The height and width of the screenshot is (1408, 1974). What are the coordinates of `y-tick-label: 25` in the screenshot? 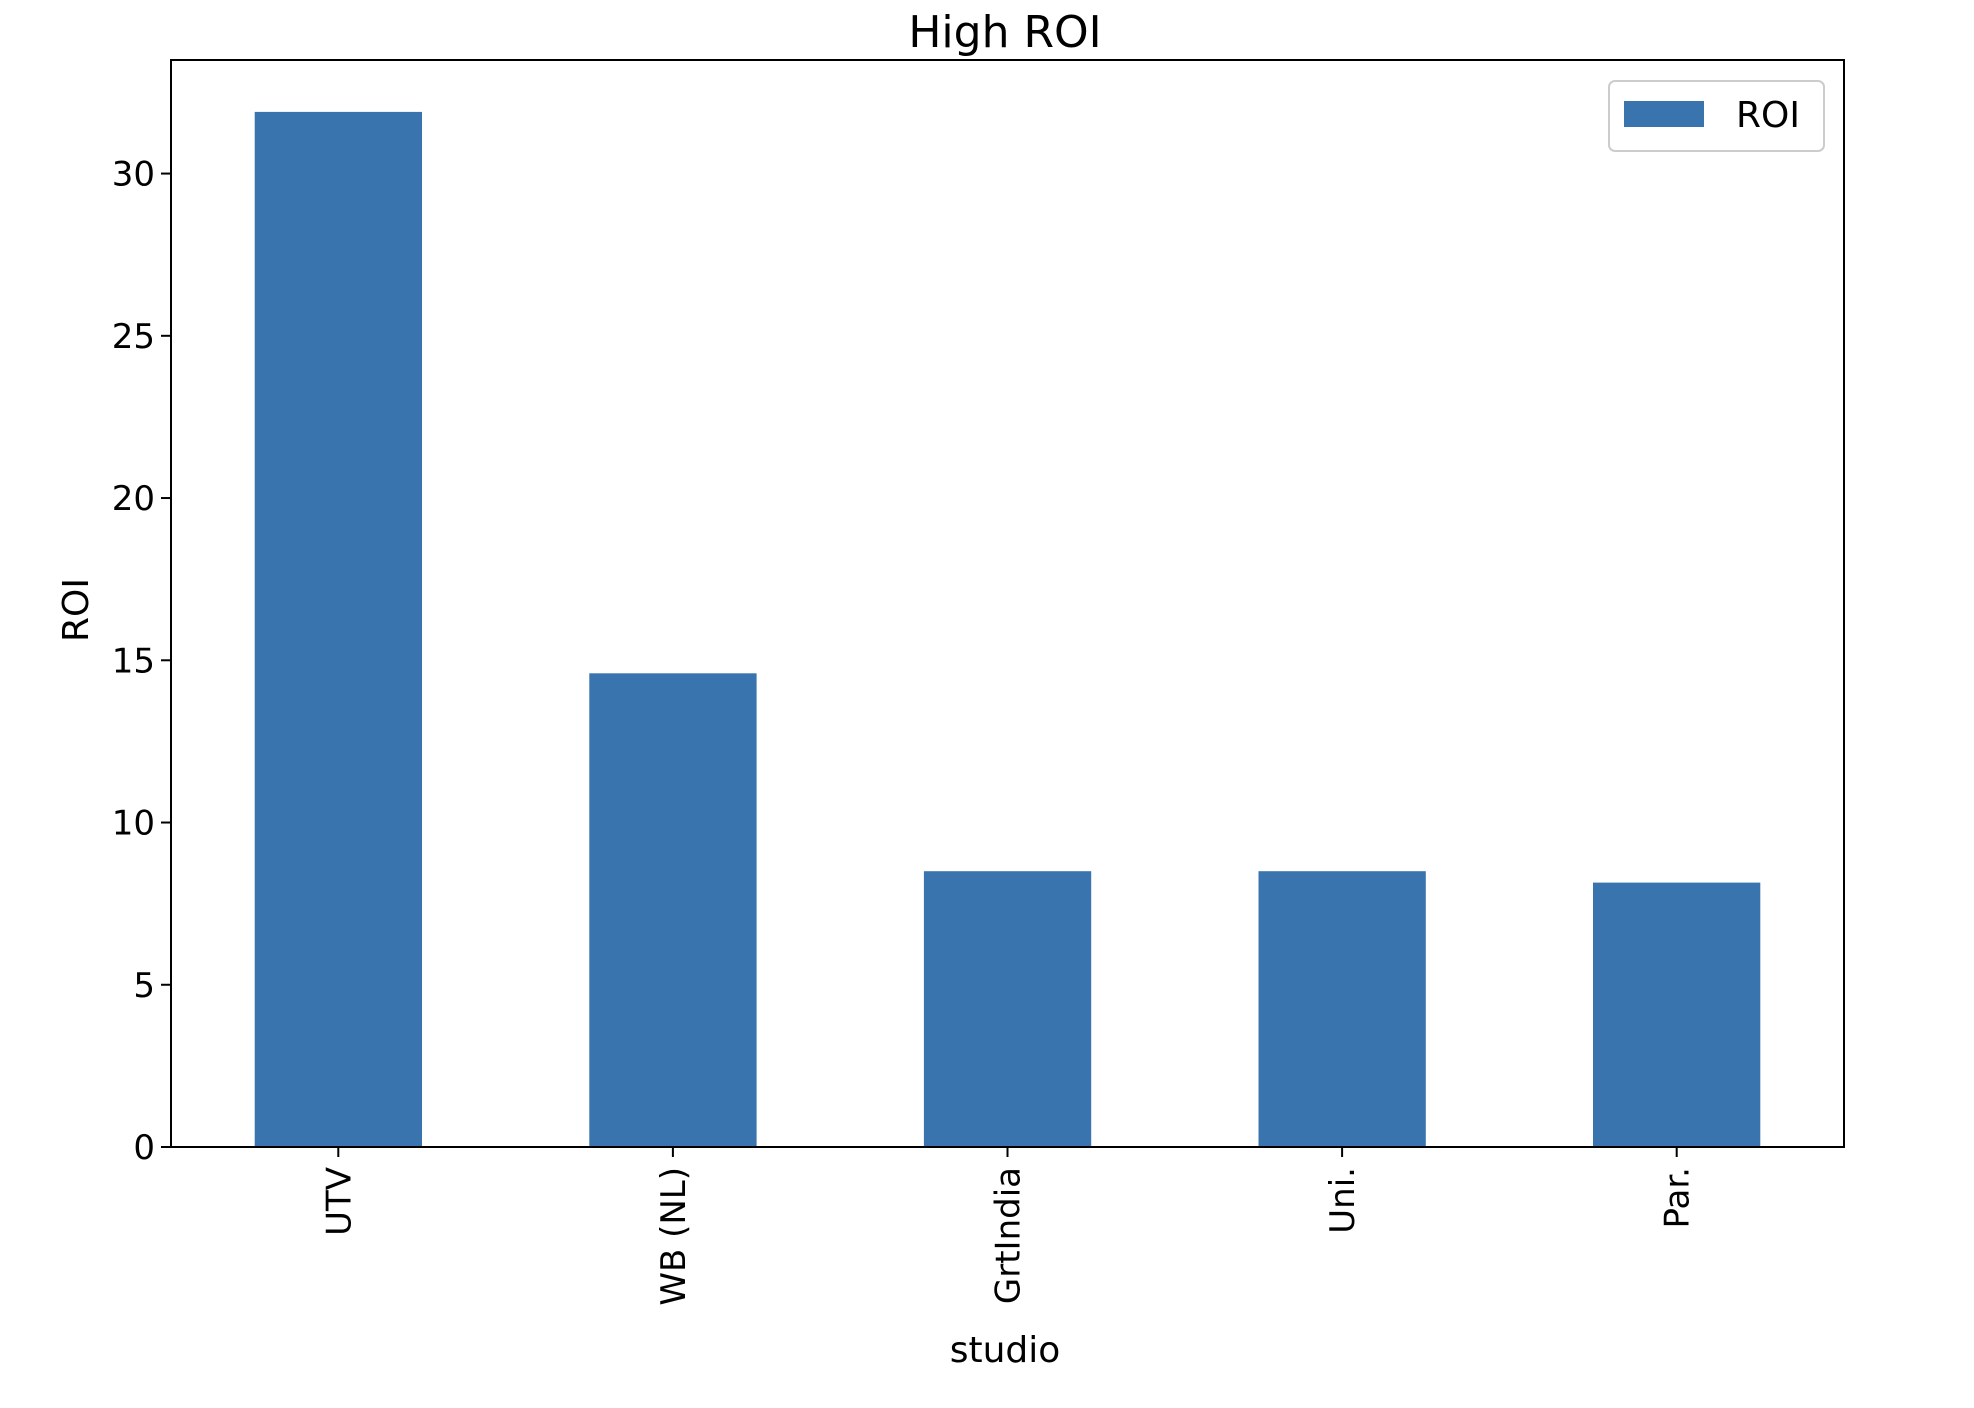 It's located at (133, 337).